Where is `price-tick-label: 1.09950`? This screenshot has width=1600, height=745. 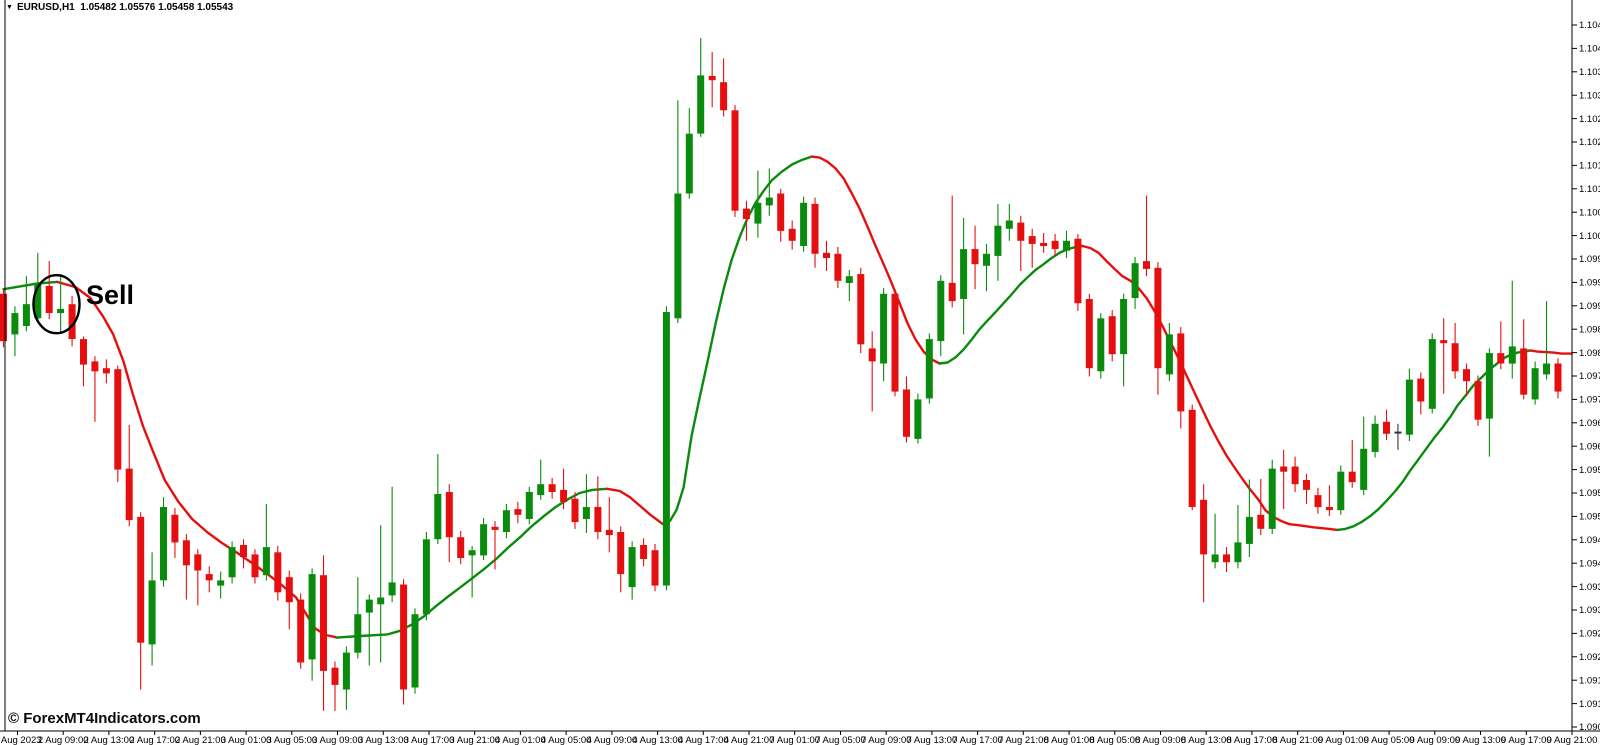 price-tick-label: 1.09950 is located at coordinates (1589, 283).